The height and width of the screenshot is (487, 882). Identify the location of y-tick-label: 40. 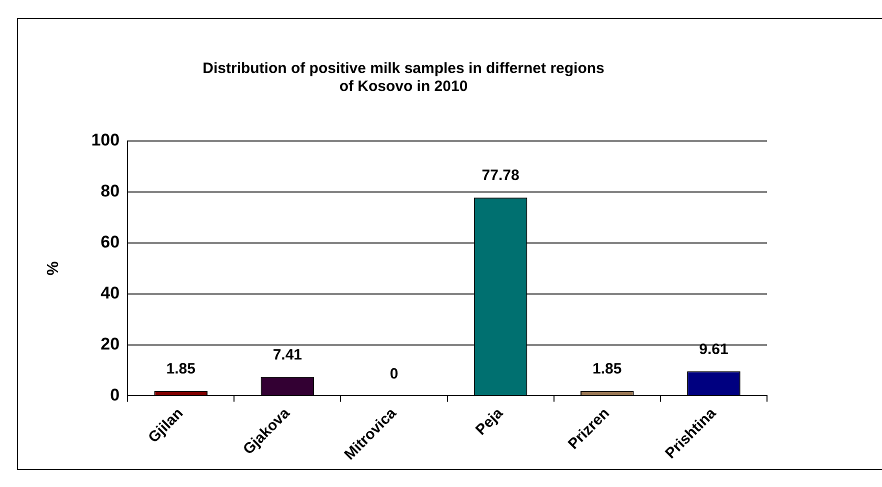
(110, 293).